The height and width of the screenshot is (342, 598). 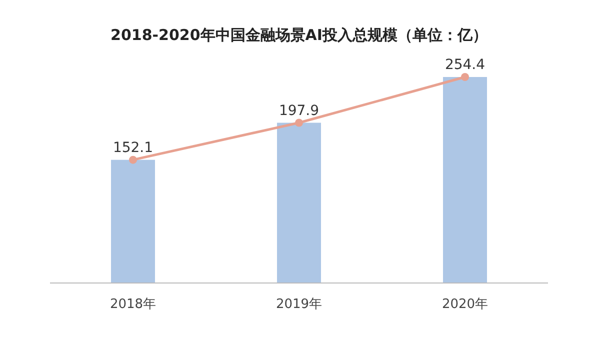 I want to click on x-tick-label: 2019年, so click(x=299, y=304).